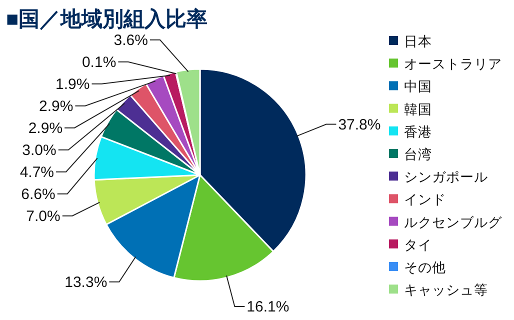 This screenshot has height=320, width=514. What do you see at coordinates (418, 154) in the screenshot?
I see `legend-label: 台湾` at bounding box center [418, 154].